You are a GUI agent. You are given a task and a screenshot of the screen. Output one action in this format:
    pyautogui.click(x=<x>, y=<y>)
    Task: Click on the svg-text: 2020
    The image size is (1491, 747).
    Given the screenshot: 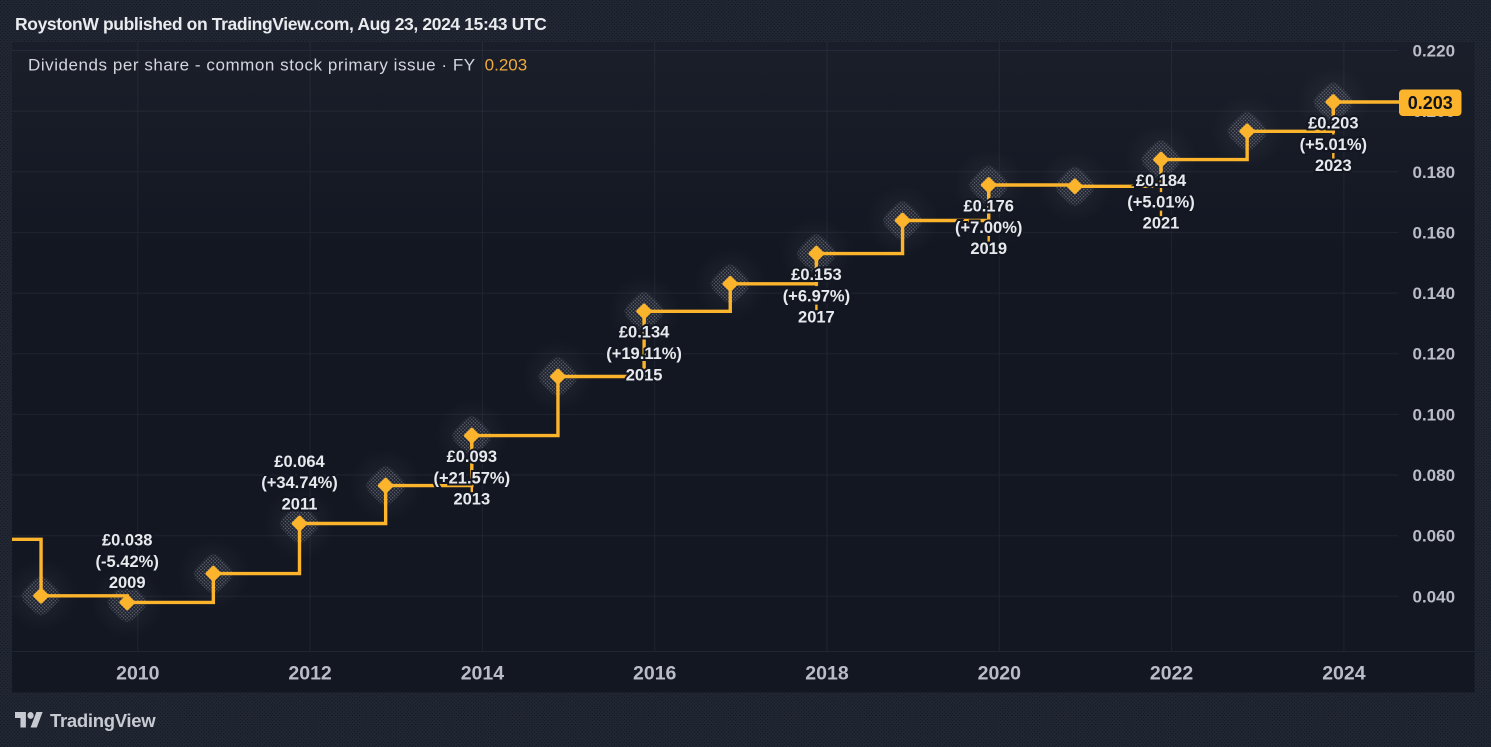 What is the action you would take?
    pyautogui.click(x=1000, y=674)
    